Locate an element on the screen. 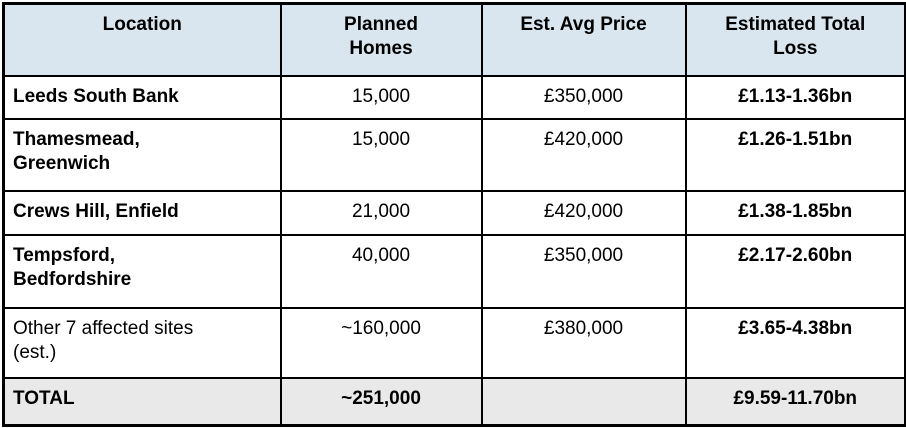  total-label-cell: TOTAL is located at coordinates (142, 401).